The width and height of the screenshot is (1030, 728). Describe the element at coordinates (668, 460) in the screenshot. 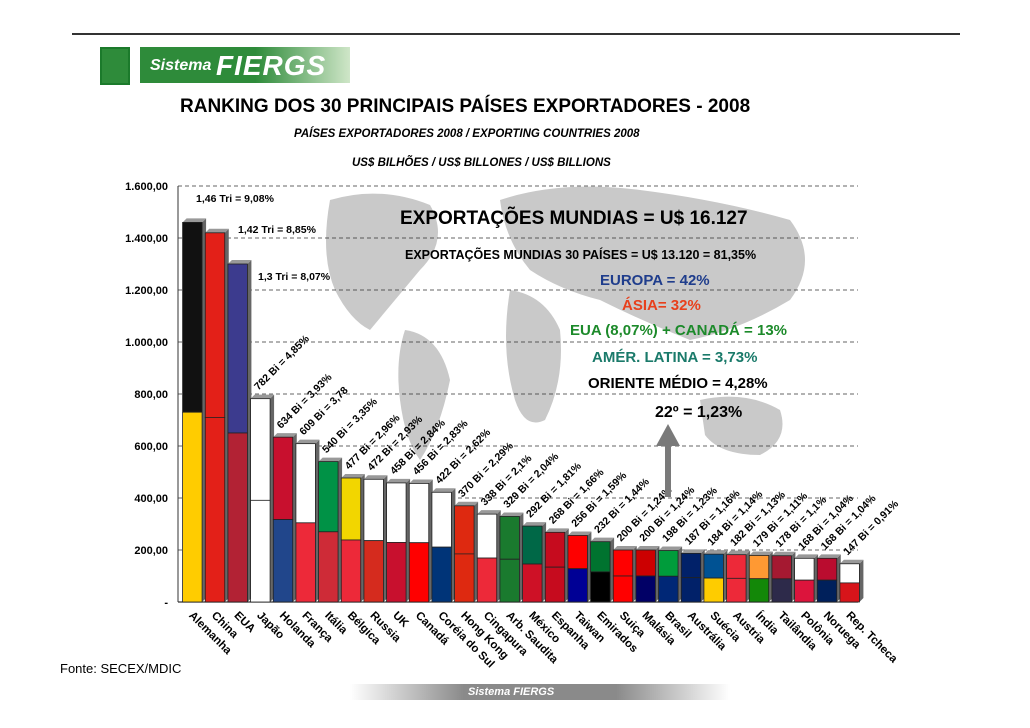

I see `brasil-arrow` at that location.